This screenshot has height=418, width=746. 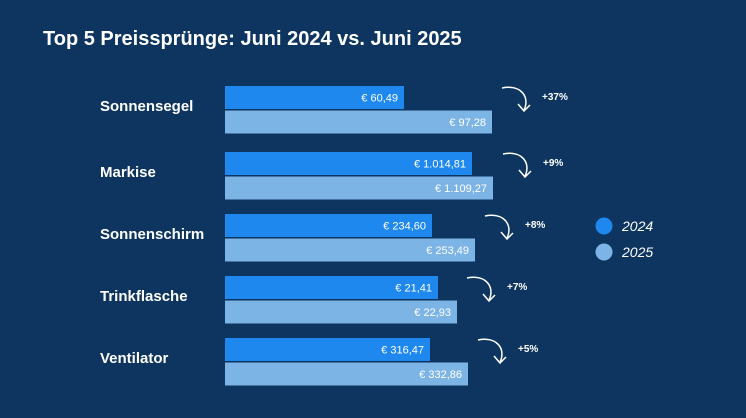 What do you see at coordinates (447, 251) in the screenshot?
I see `value-label-2025: € 253,49` at bounding box center [447, 251].